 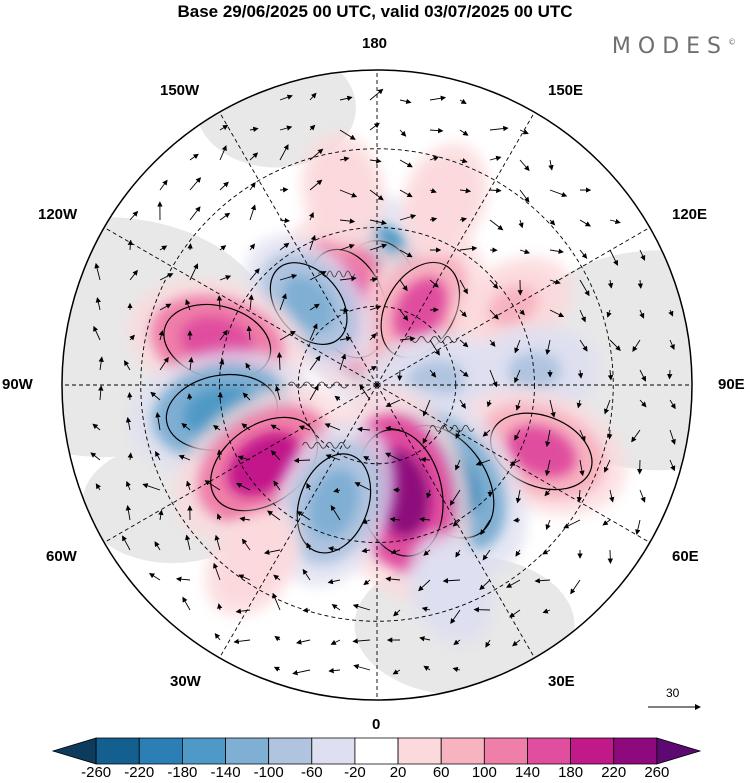 What do you see at coordinates (376, 724) in the screenshot?
I see `lon-label-0: 0` at bounding box center [376, 724].